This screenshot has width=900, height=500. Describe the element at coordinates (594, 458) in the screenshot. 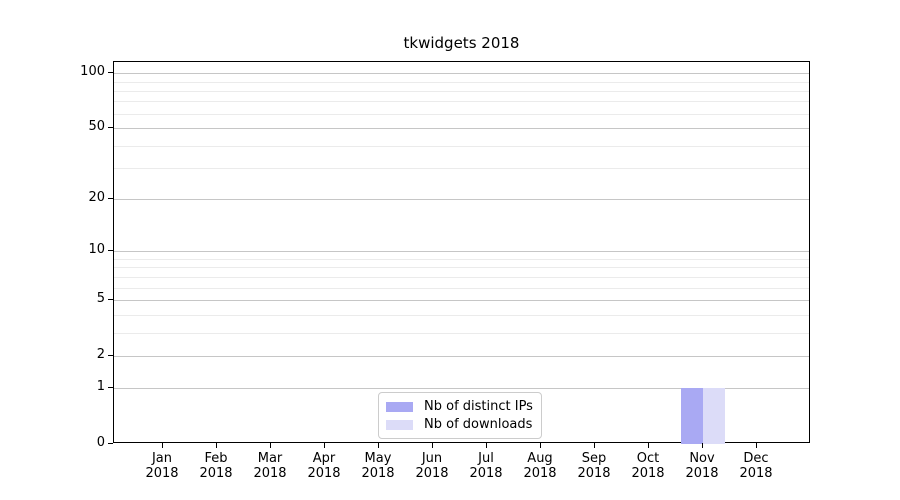

I see `x-tick-month: Sep` at that location.